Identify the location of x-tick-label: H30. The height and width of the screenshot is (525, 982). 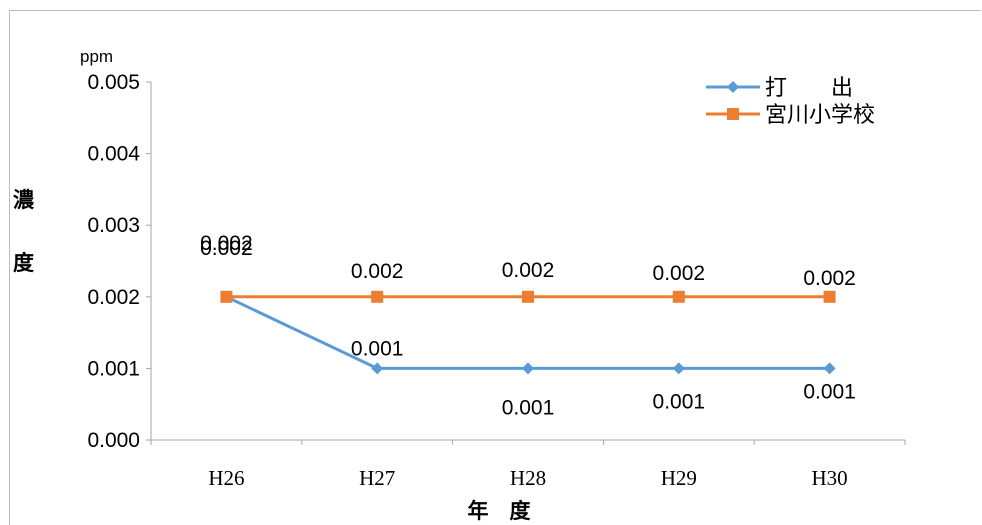
(830, 478).